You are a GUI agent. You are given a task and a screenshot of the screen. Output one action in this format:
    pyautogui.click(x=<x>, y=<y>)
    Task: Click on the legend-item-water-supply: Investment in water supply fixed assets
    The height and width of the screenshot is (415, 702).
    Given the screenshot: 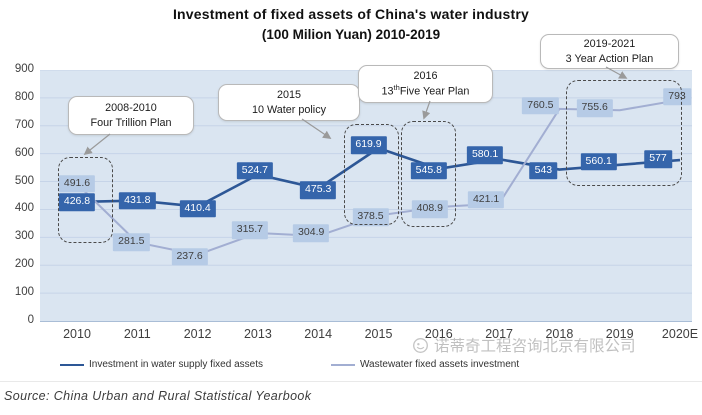 What is the action you would take?
    pyautogui.click(x=161, y=364)
    